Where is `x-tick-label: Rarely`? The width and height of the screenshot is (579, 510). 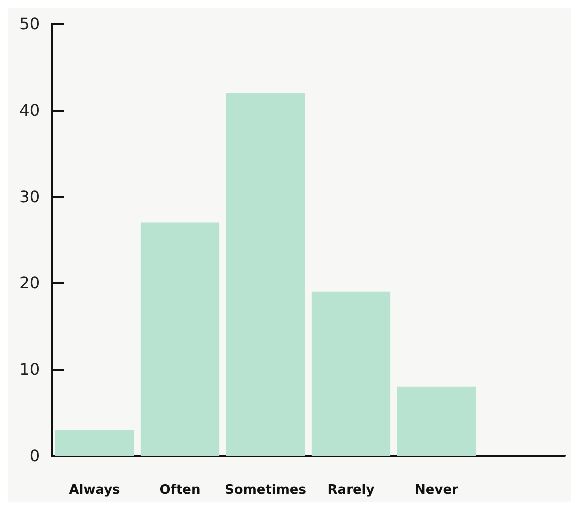 x-tick-label: Rarely is located at coordinates (352, 490).